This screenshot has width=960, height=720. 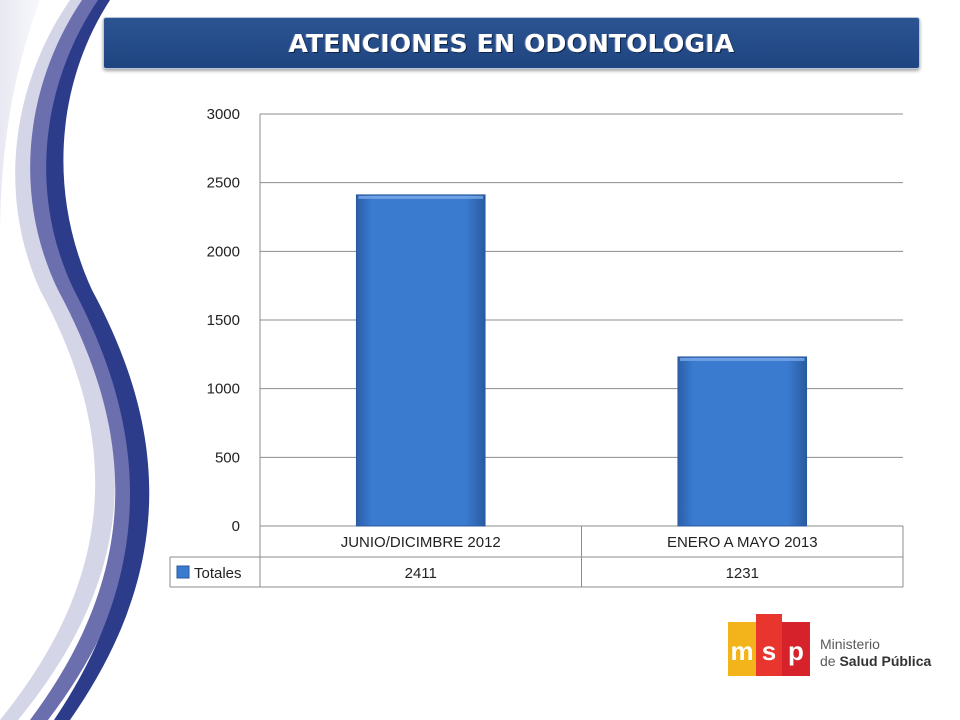 I want to click on logo-line-1: Ministerio, so click(x=850, y=644).